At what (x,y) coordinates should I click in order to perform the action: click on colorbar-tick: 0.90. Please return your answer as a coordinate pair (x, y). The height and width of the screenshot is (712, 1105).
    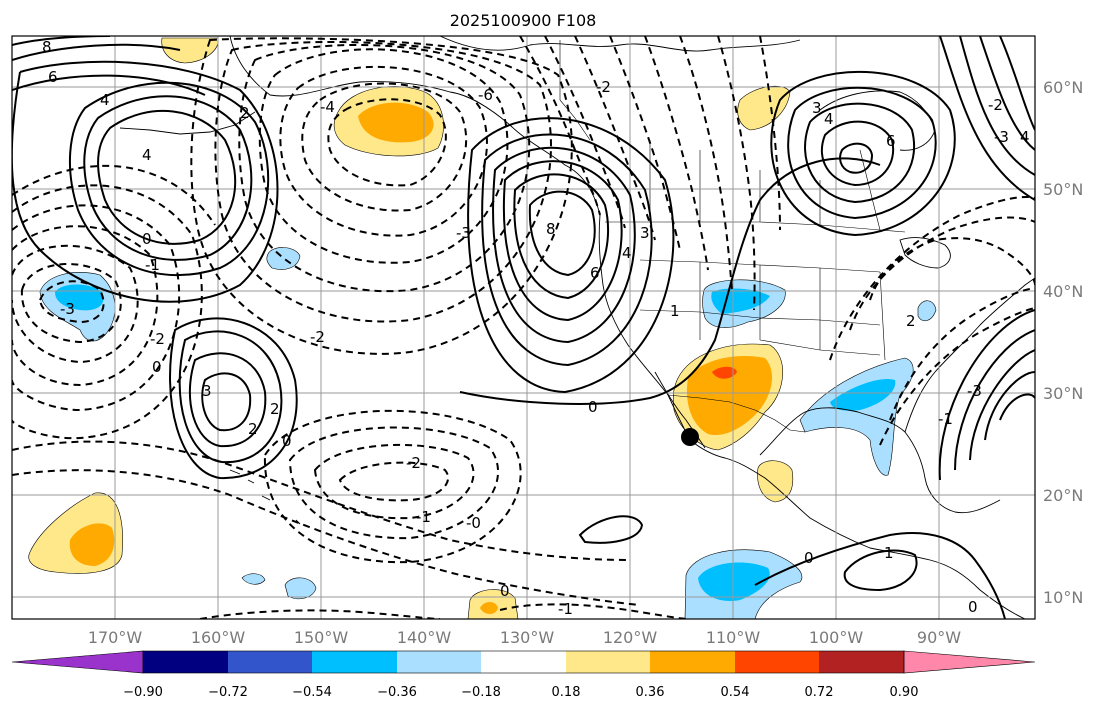
    Looking at the image, I should click on (904, 692).